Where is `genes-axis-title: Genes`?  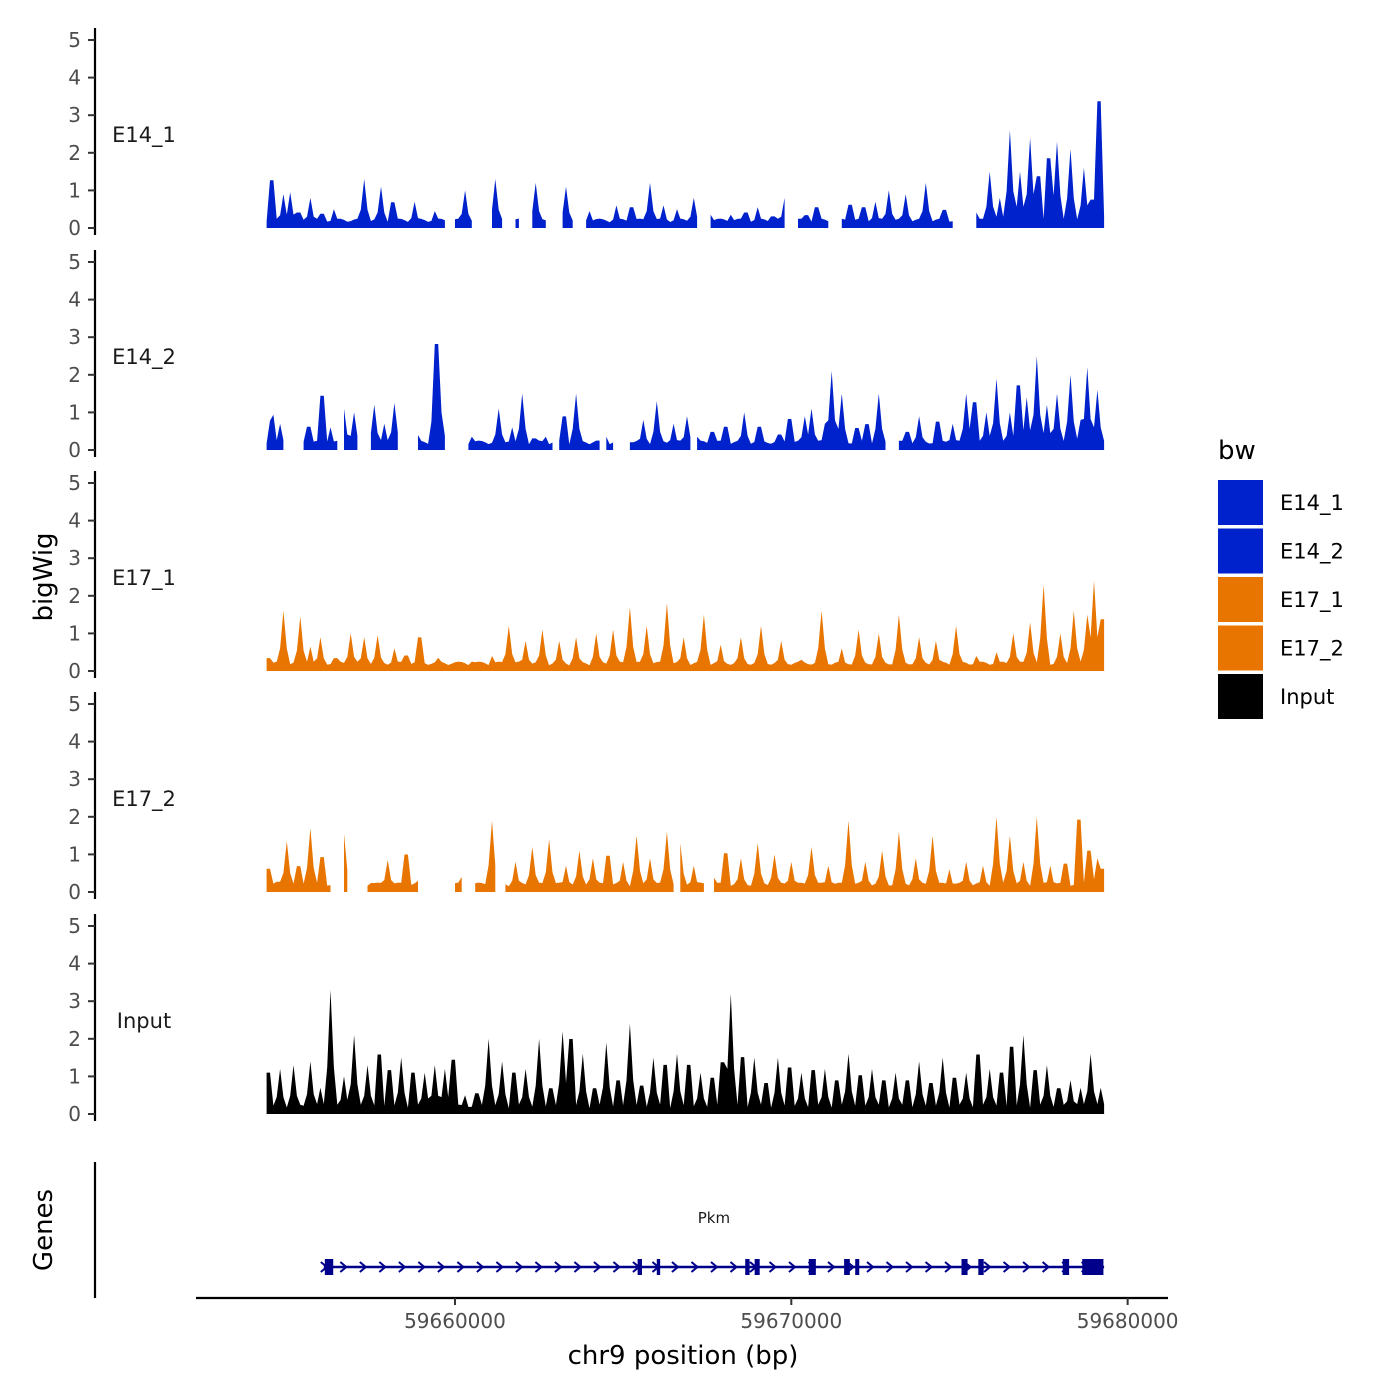
genes-axis-title: Genes is located at coordinates (44, 1230).